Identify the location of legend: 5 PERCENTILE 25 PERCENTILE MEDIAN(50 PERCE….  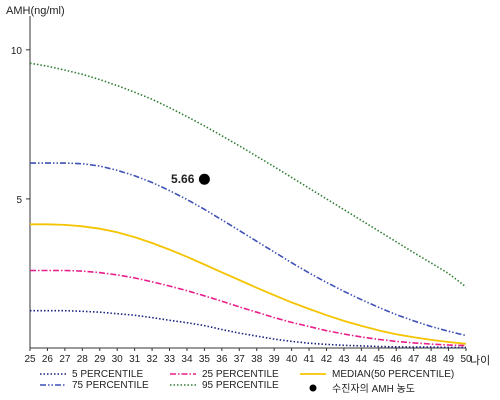
(247, 382).